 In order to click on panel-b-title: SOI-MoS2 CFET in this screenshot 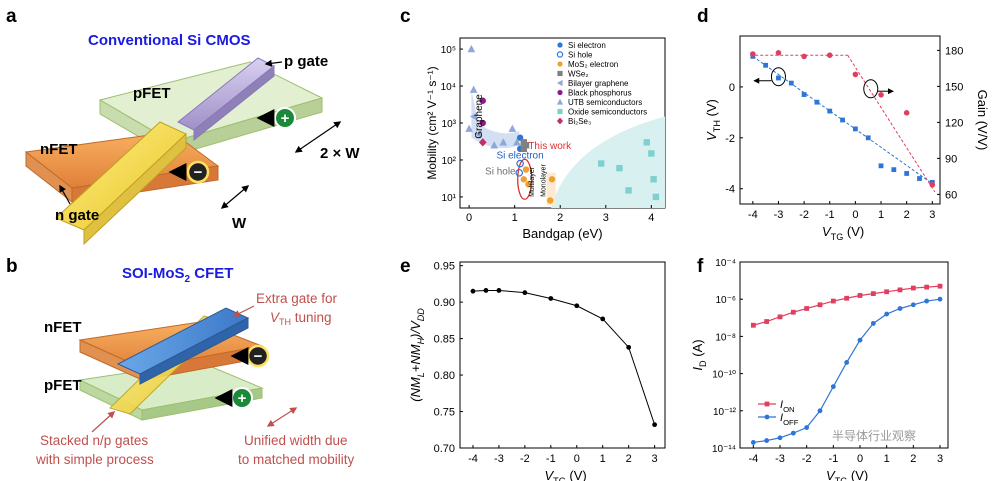, I will do `click(177, 275)`.